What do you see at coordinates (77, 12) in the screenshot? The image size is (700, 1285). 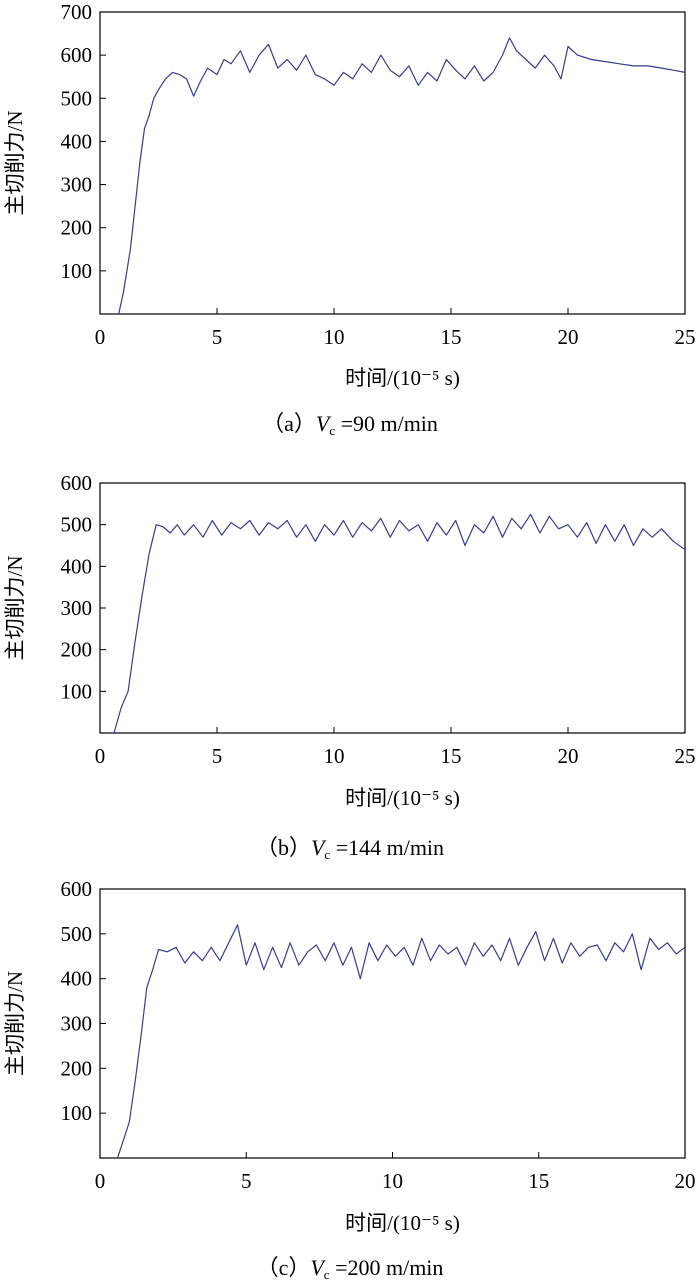 I see `y-tick-label: 700` at bounding box center [77, 12].